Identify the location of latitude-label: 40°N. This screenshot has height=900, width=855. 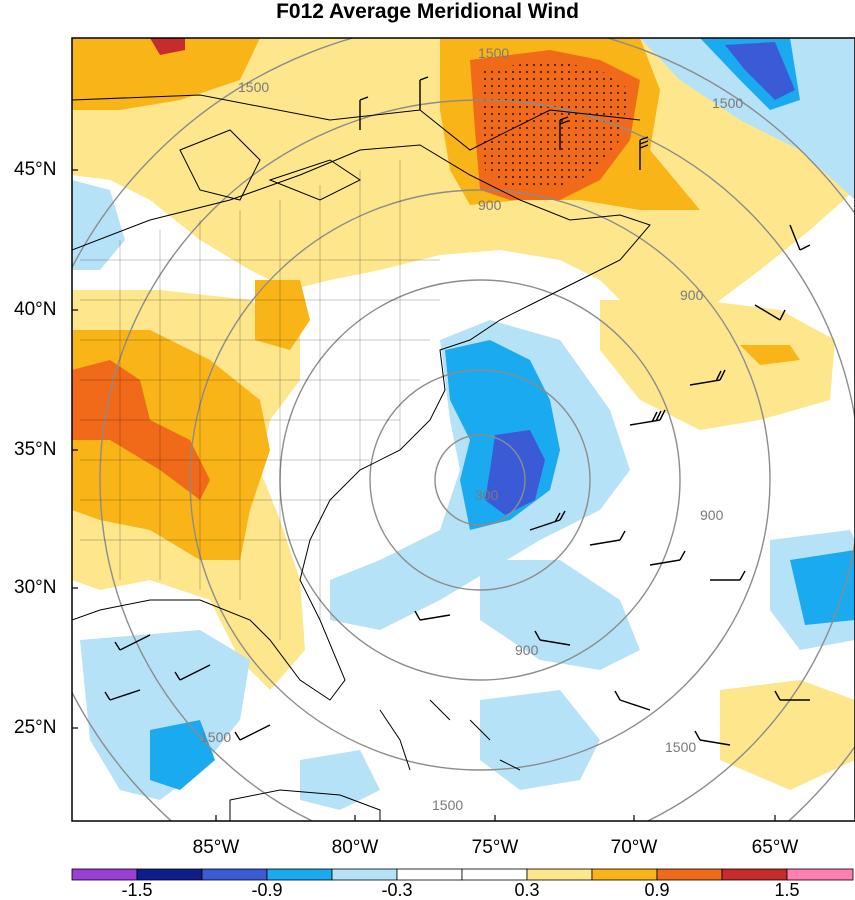
(35, 309).